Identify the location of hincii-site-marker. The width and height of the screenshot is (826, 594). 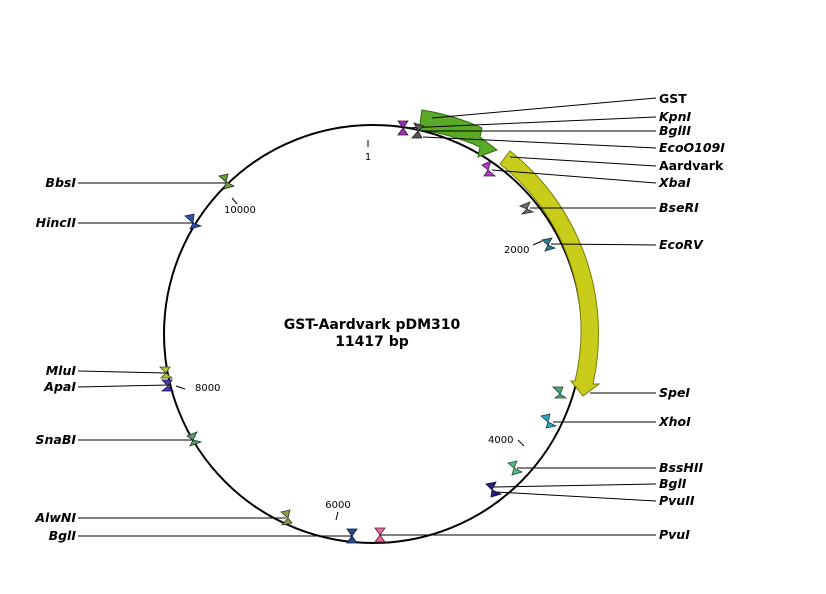
(193, 221).